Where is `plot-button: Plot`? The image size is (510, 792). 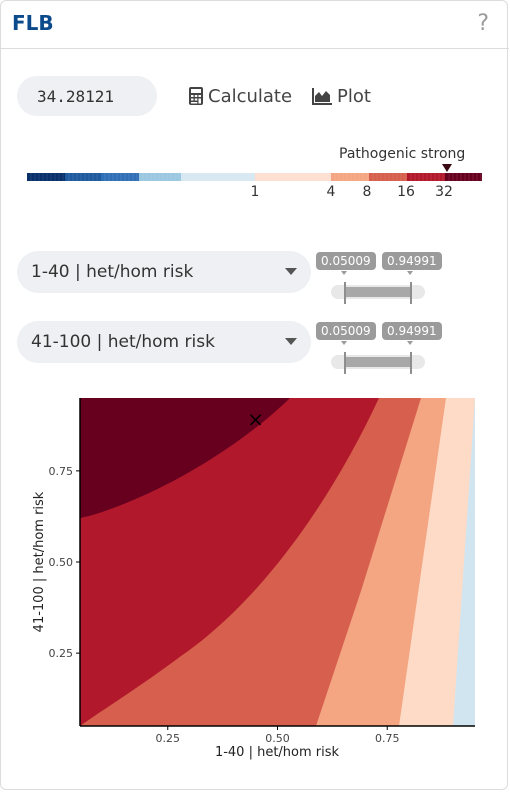
plot-button: Plot is located at coordinates (341, 96).